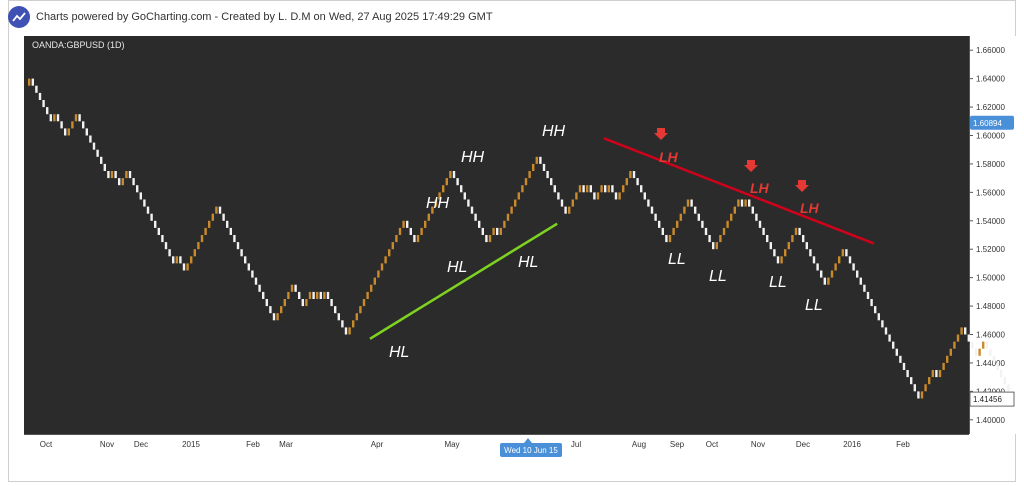 This screenshot has height=486, width=1024. Describe the element at coordinates (78, 45) in the screenshot. I see `symbol-label: OANDA:GBPUSD (1D)` at that location.